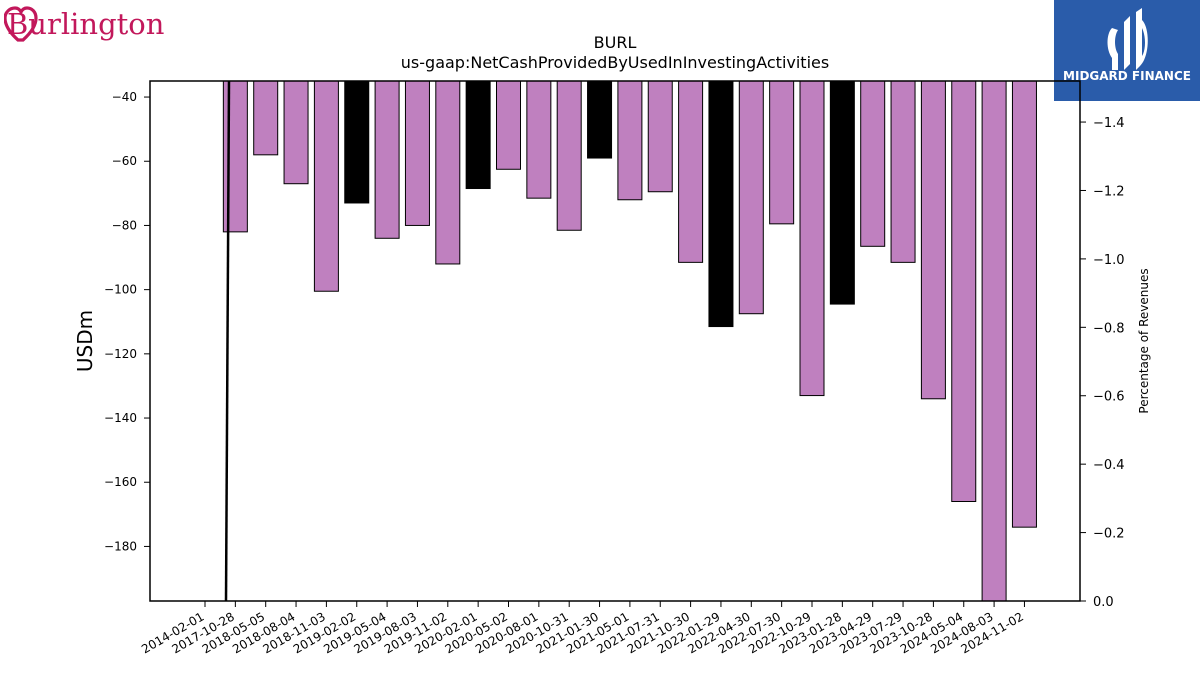  Describe the element at coordinates (120, 482) in the screenshot. I see `y-tick-label: −160` at that location.